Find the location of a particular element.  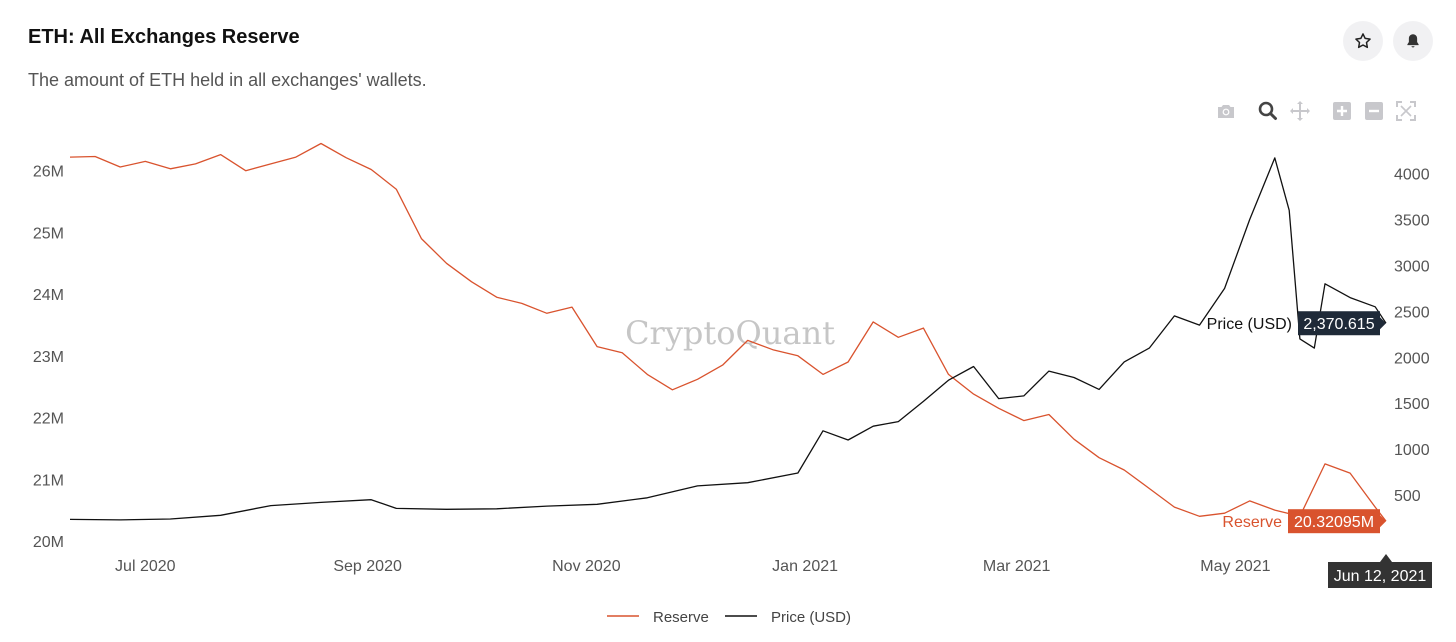

y-left-tick-label: 20M is located at coordinates (48, 542).